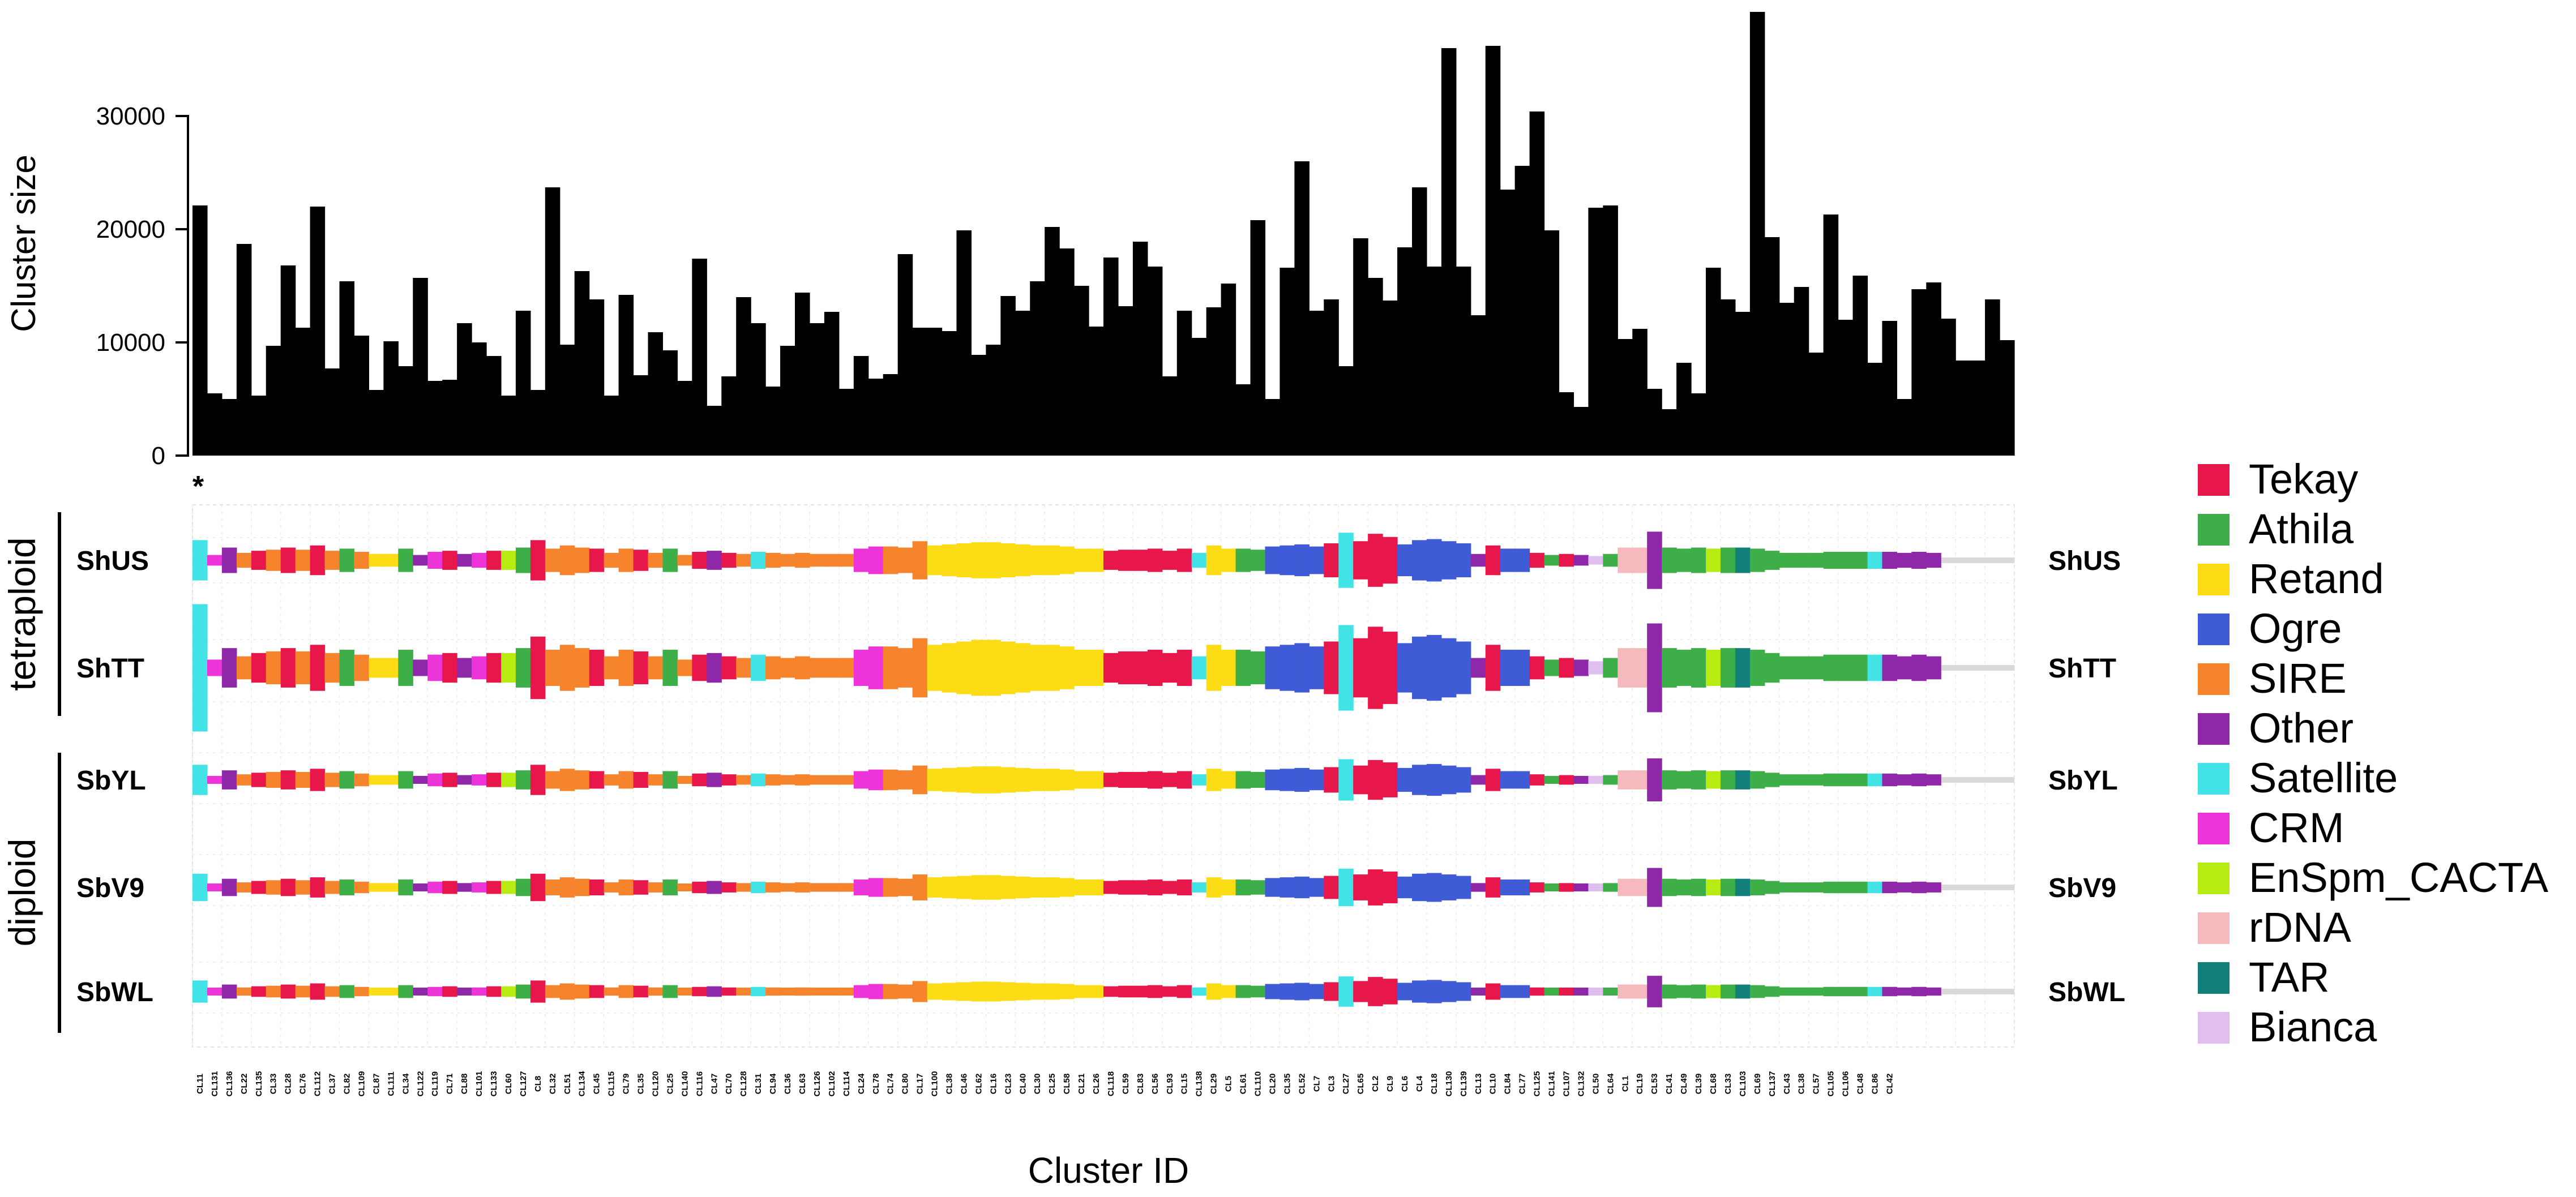  I want to click on cluster-id-label: CL79, so click(626, 1085).